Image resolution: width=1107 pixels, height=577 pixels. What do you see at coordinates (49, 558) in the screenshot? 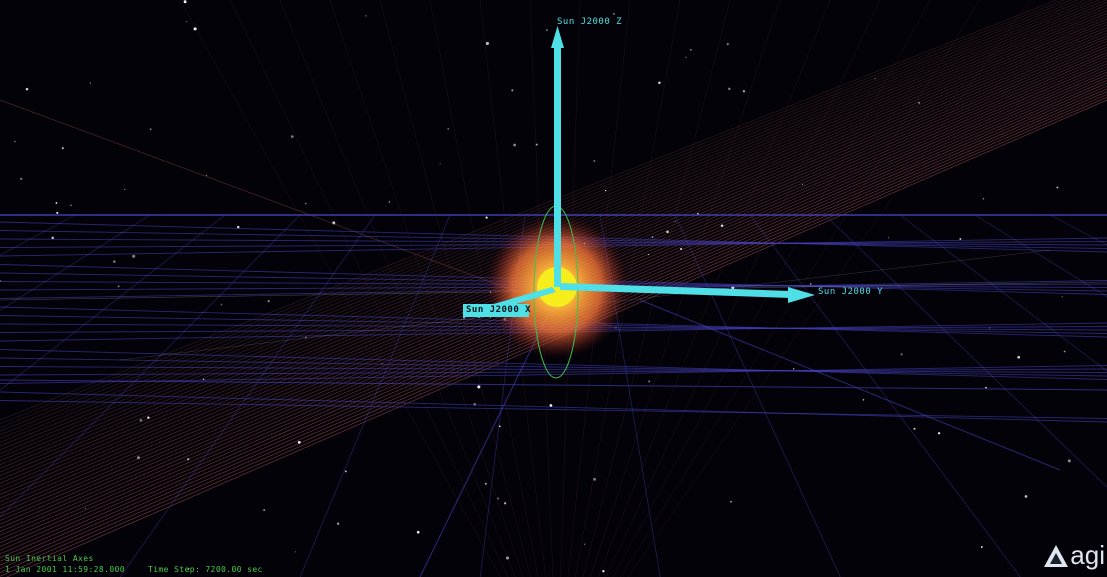
I see `object-name-readout: Sun Inertial Axes` at bounding box center [49, 558].